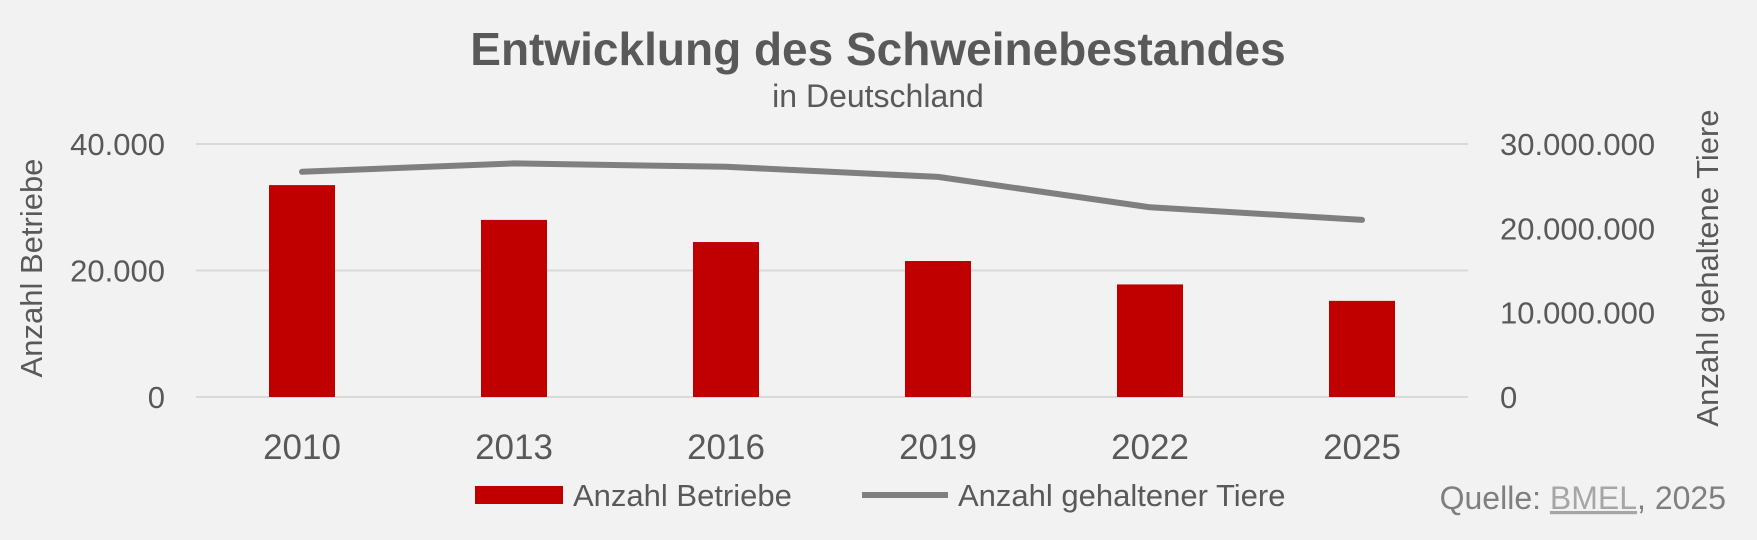  Describe the element at coordinates (1362, 447) in the screenshot. I see `x-tick-label: 2025` at that location.